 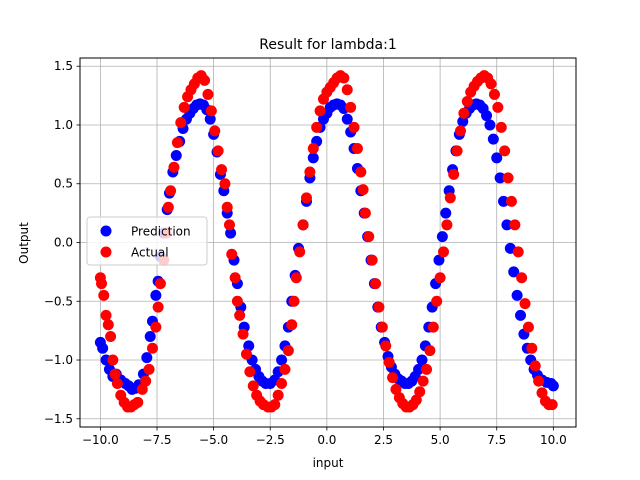 I want to click on chart-title: Result for lambda:1, so click(x=328, y=45).